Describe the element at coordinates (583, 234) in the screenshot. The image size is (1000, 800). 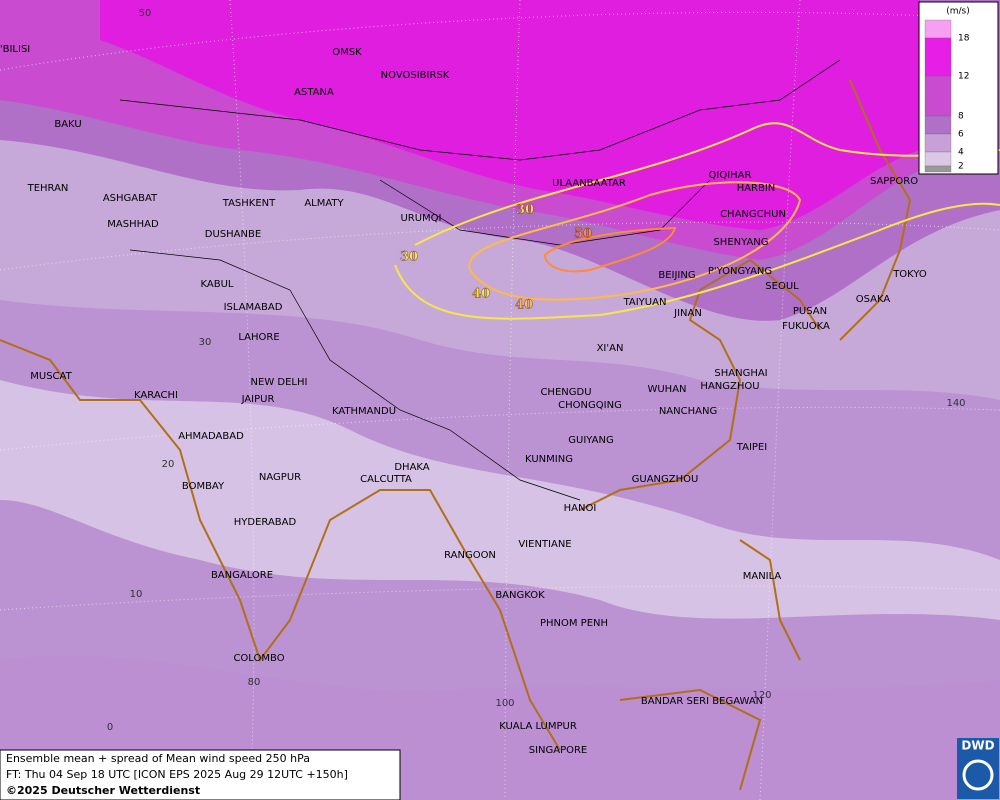
I see `contour-label: 50` at that location.